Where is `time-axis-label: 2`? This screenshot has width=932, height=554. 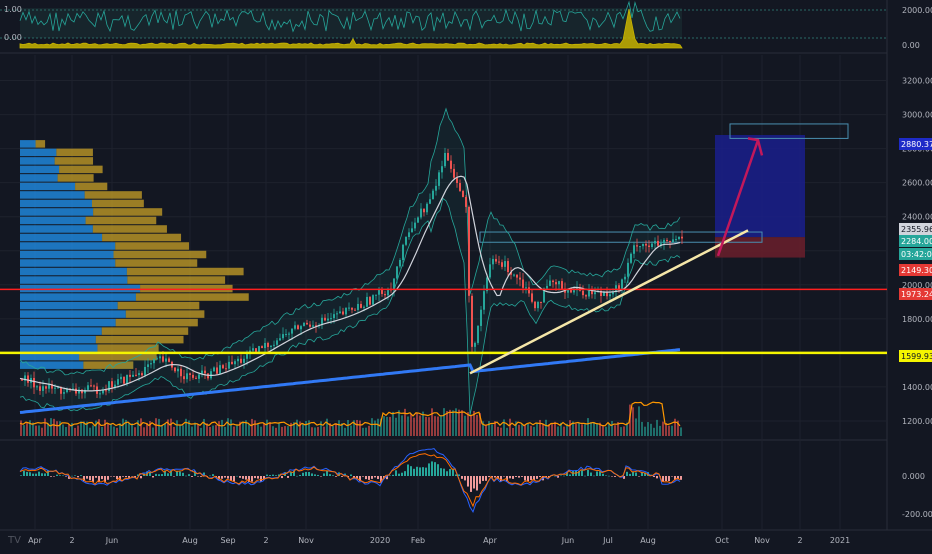 time-axis-label: 2 is located at coordinates (799, 540).